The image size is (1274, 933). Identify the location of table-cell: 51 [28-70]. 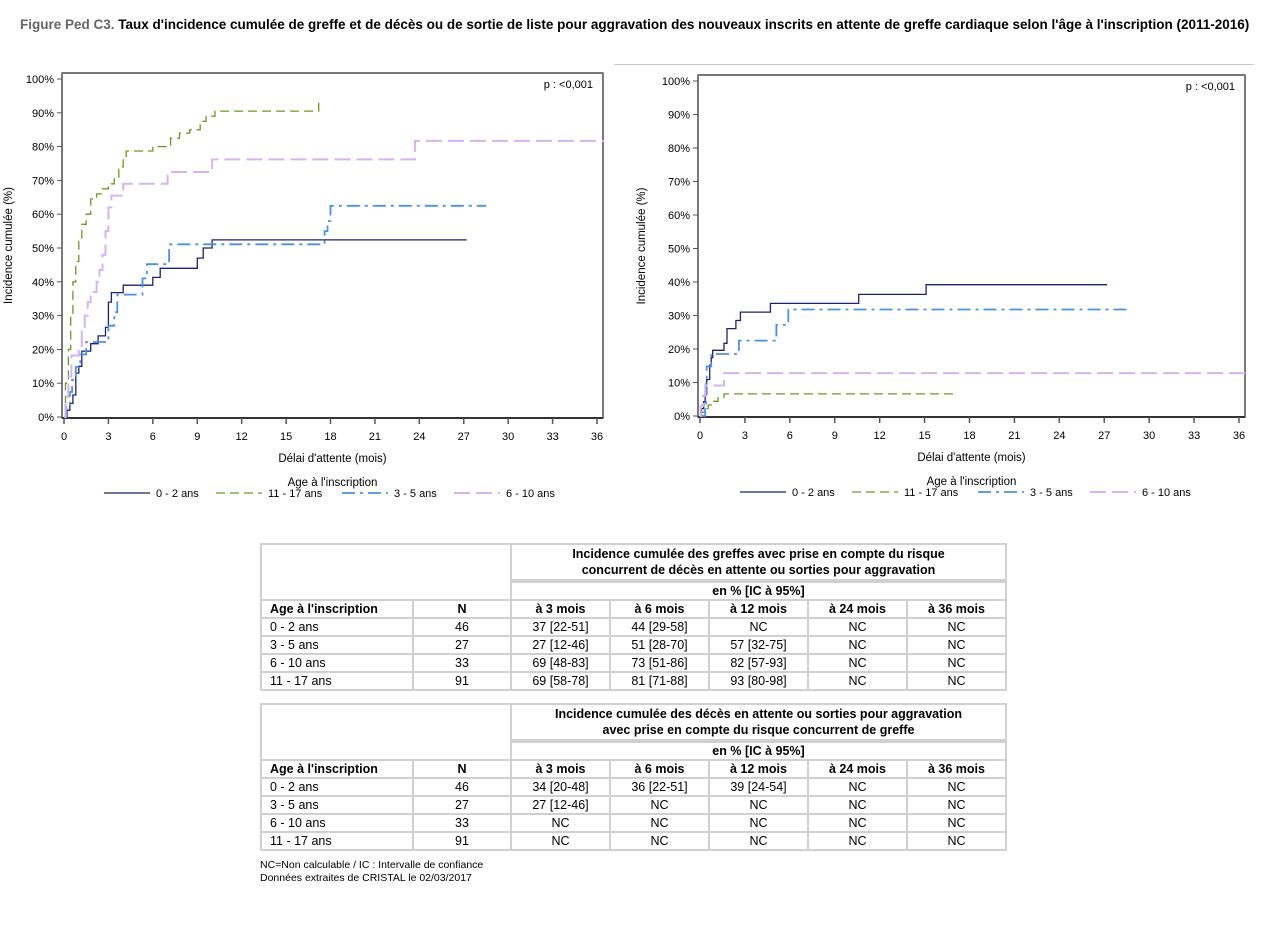
(659, 645).